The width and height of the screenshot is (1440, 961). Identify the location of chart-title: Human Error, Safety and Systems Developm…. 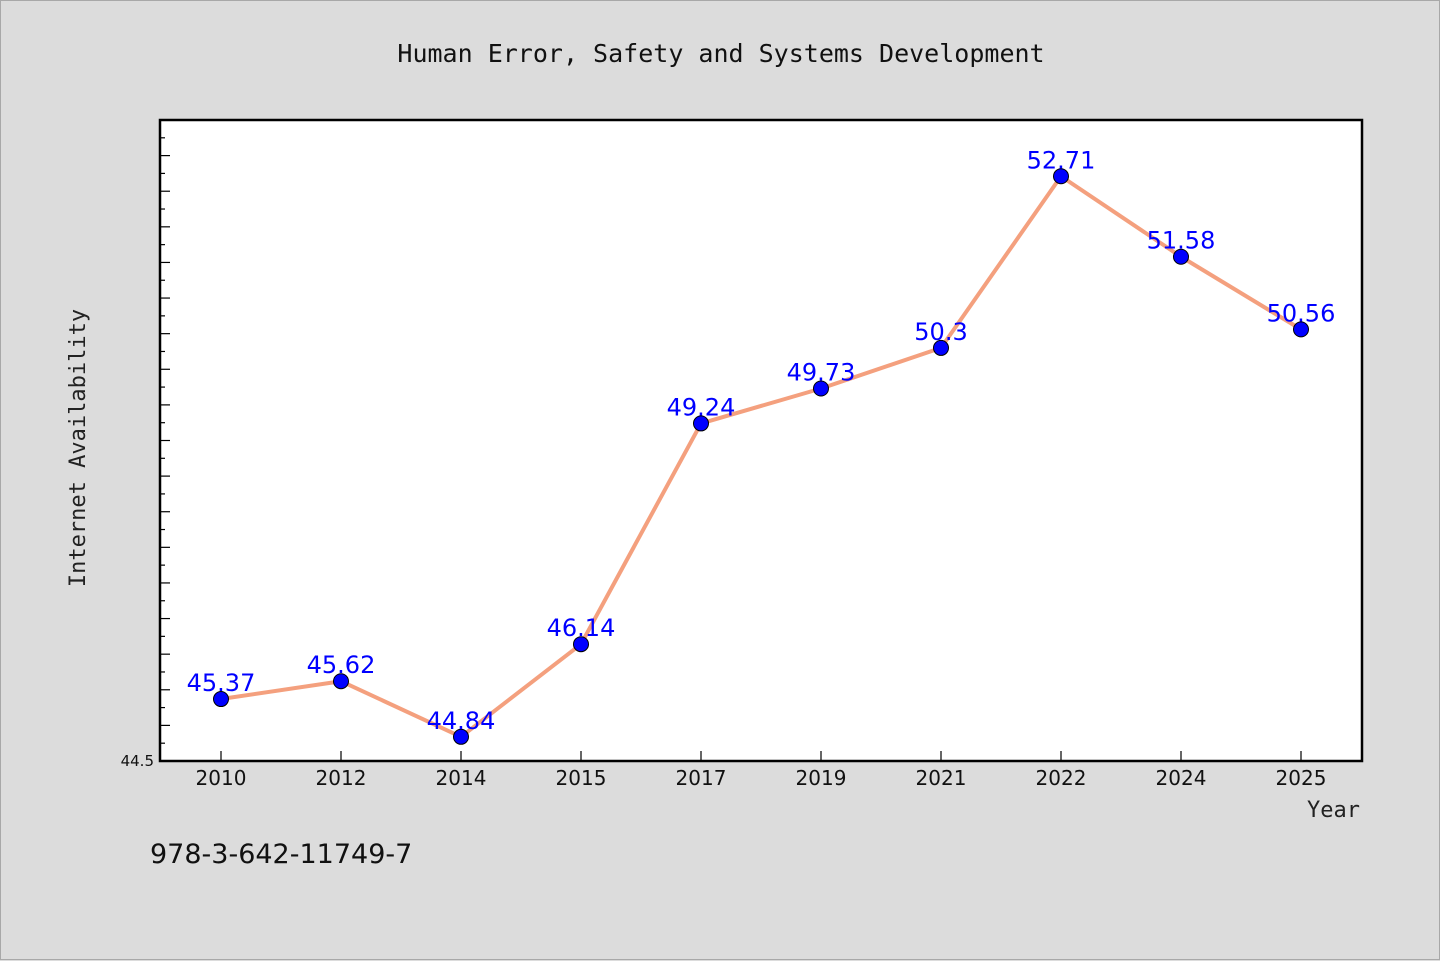
(720, 53).